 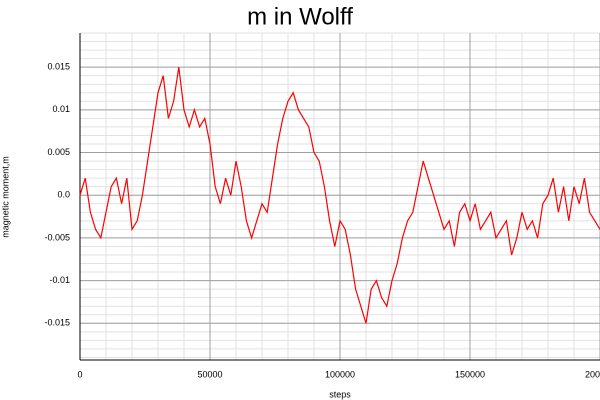 What do you see at coordinates (5, 197) in the screenshot?
I see `y-axis-label: magnetic moment,m` at bounding box center [5, 197].